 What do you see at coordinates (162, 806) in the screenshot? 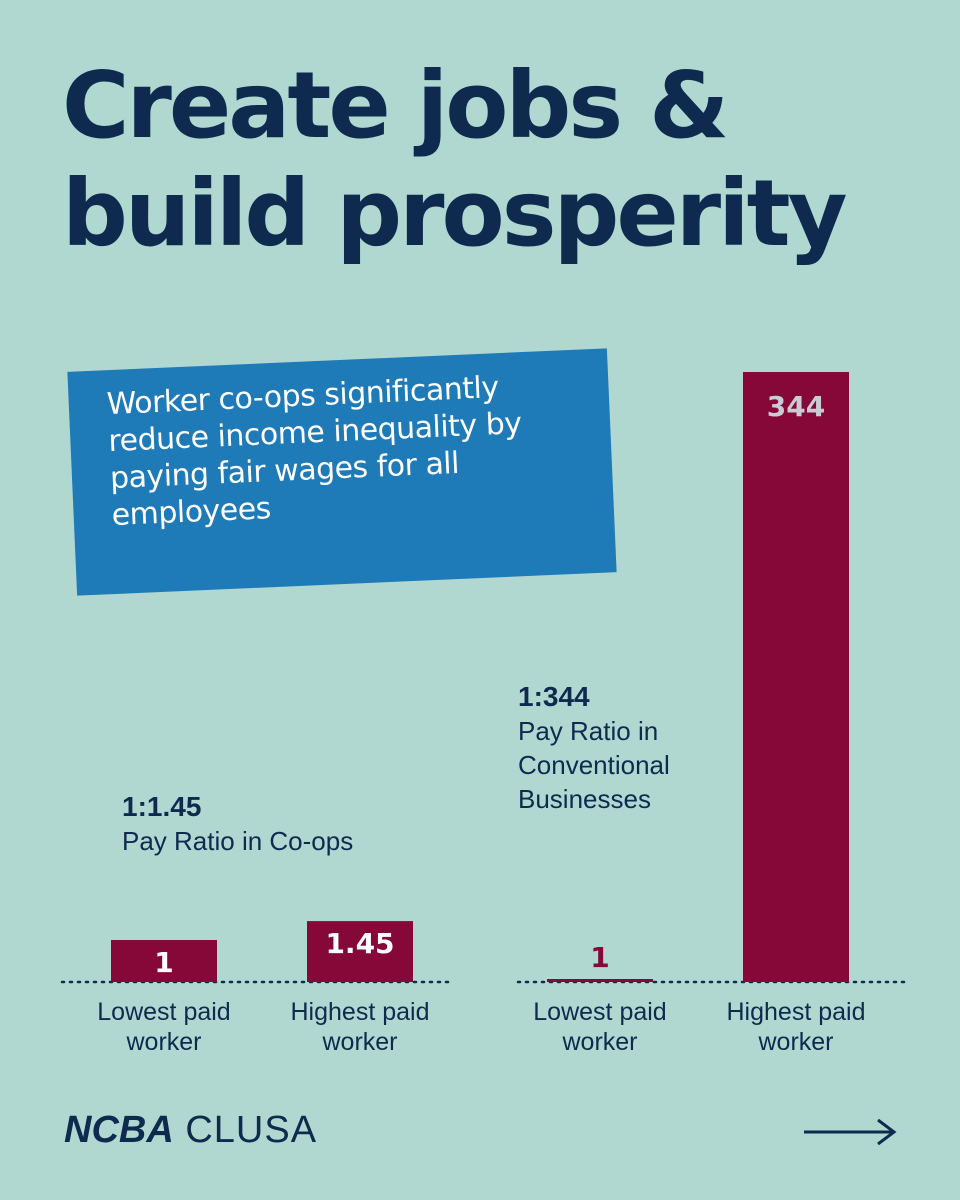
I see `coop-ratio-value: 1:1.45` at bounding box center [162, 806].